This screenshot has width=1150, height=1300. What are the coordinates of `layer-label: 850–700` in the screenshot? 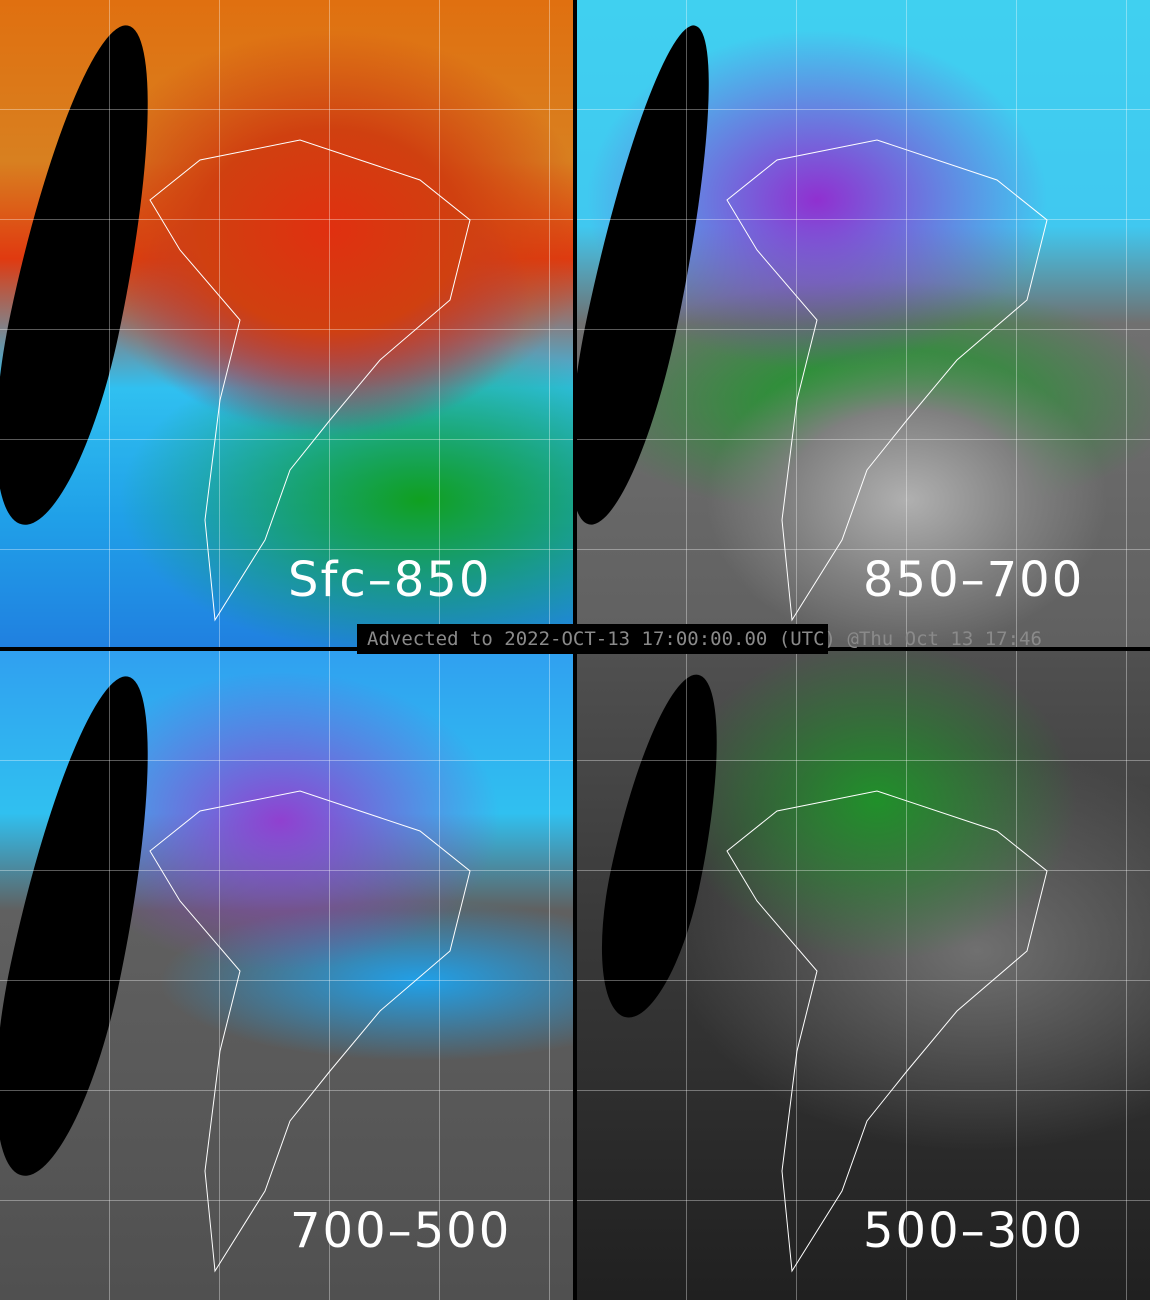 It's located at (974, 580).